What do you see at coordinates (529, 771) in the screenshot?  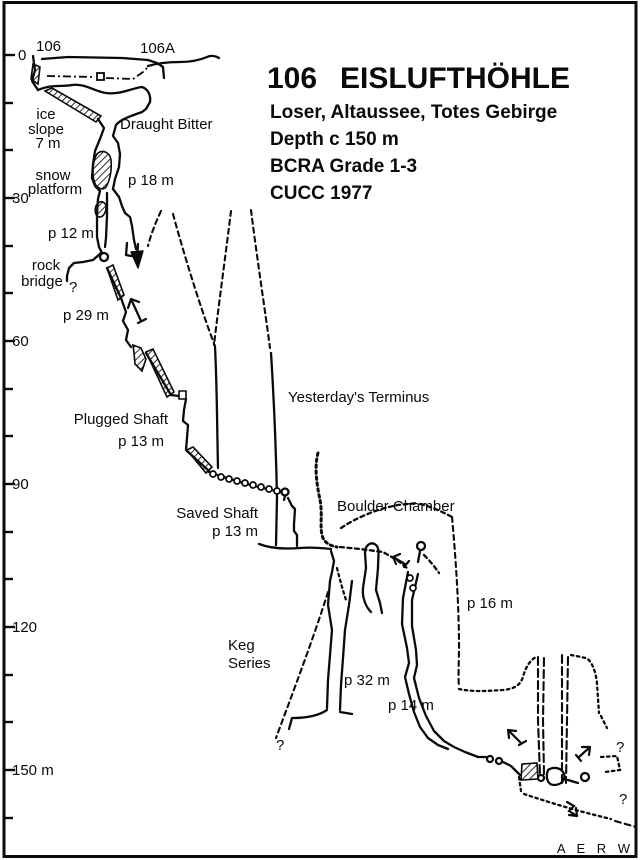 I see `boulder-block-hatch` at bounding box center [529, 771].